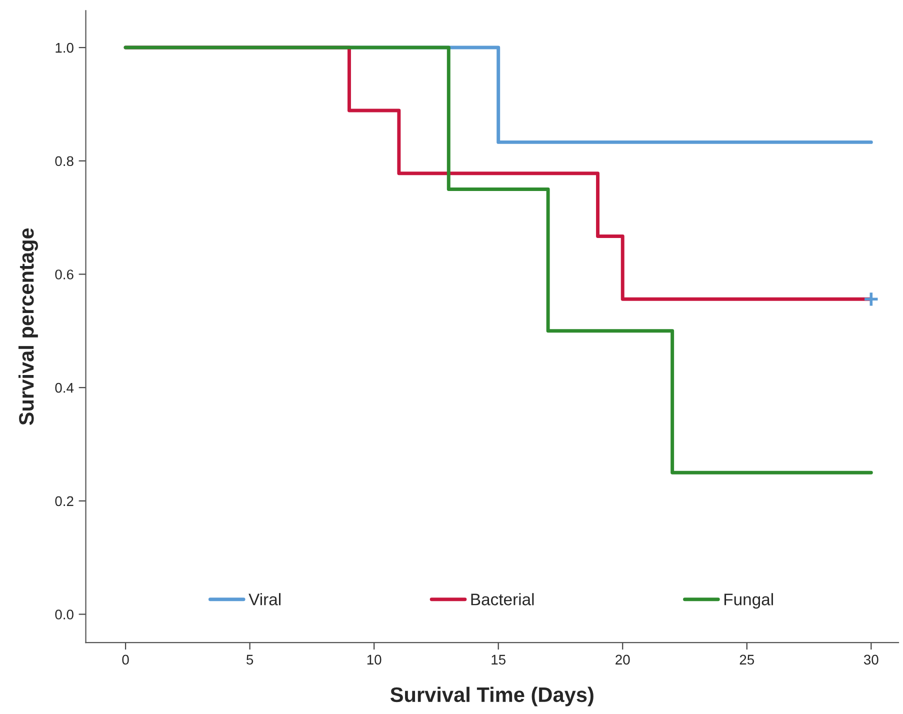 This screenshot has width=903, height=714. I want to click on y-tick-label: 0.2, so click(64, 501).